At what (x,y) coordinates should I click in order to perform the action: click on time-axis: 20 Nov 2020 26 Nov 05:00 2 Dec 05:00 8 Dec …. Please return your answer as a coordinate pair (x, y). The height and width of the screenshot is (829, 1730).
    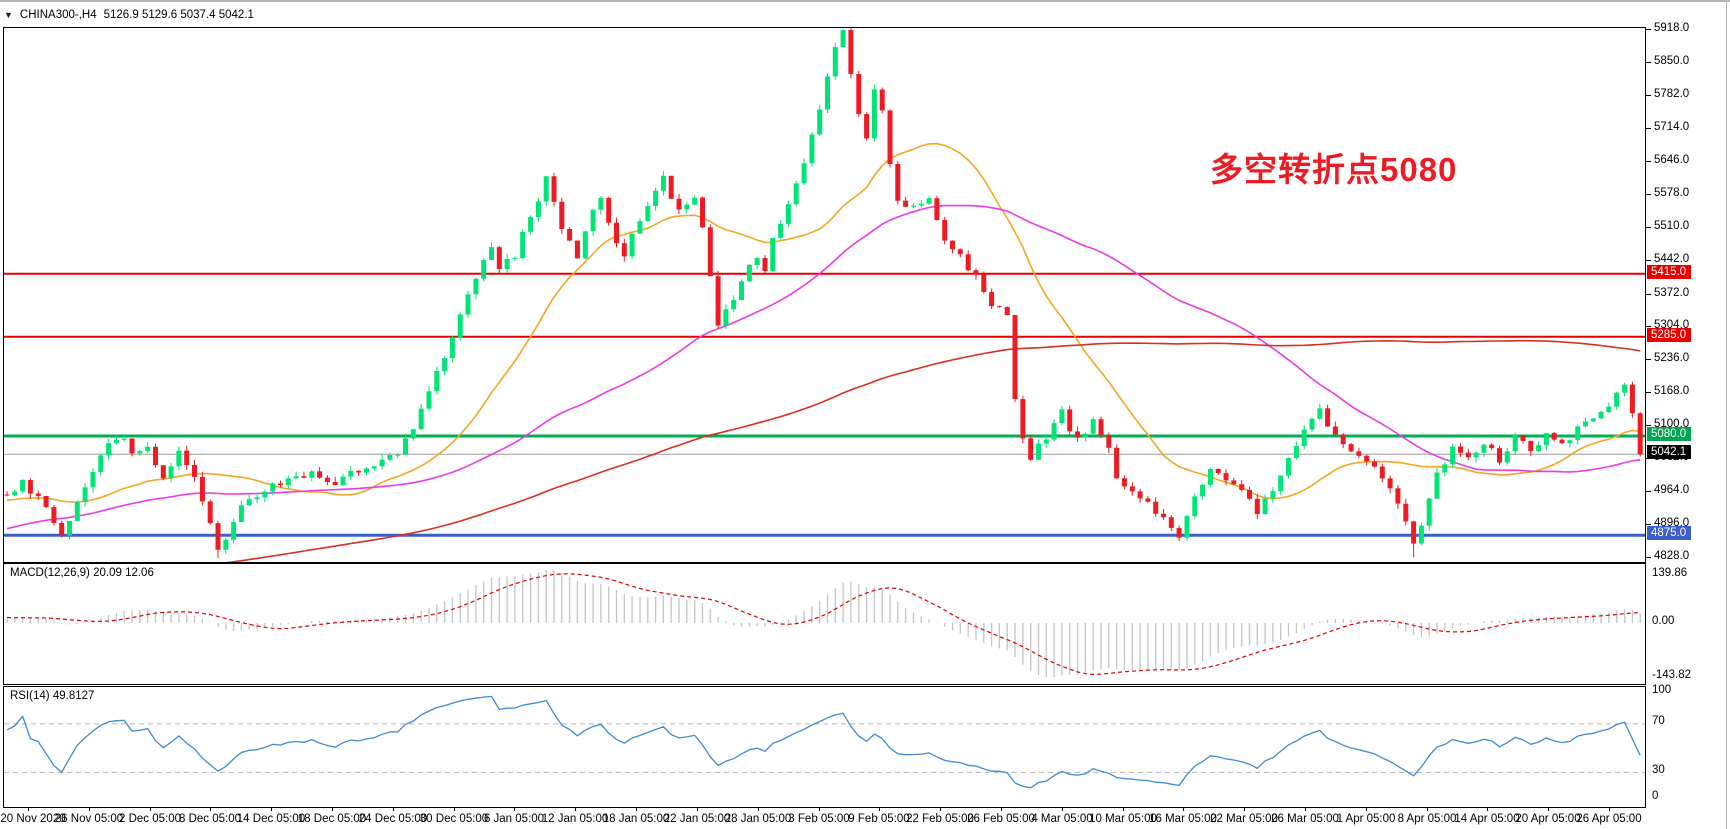
    Looking at the image, I should click on (865, 818).